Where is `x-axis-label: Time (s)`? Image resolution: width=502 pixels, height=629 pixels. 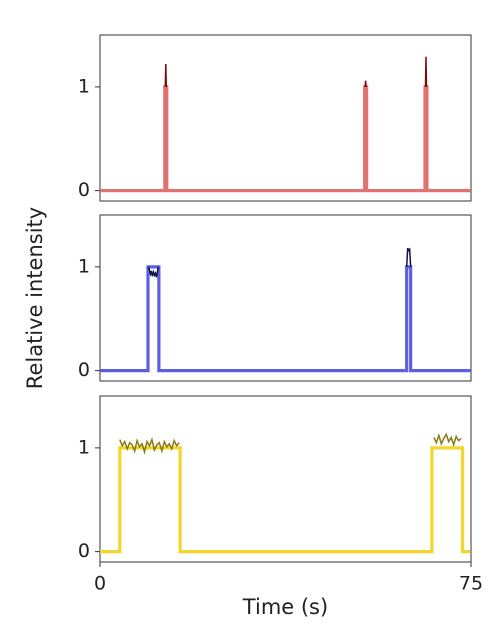 x-axis-label: Time (s) is located at coordinates (285, 607).